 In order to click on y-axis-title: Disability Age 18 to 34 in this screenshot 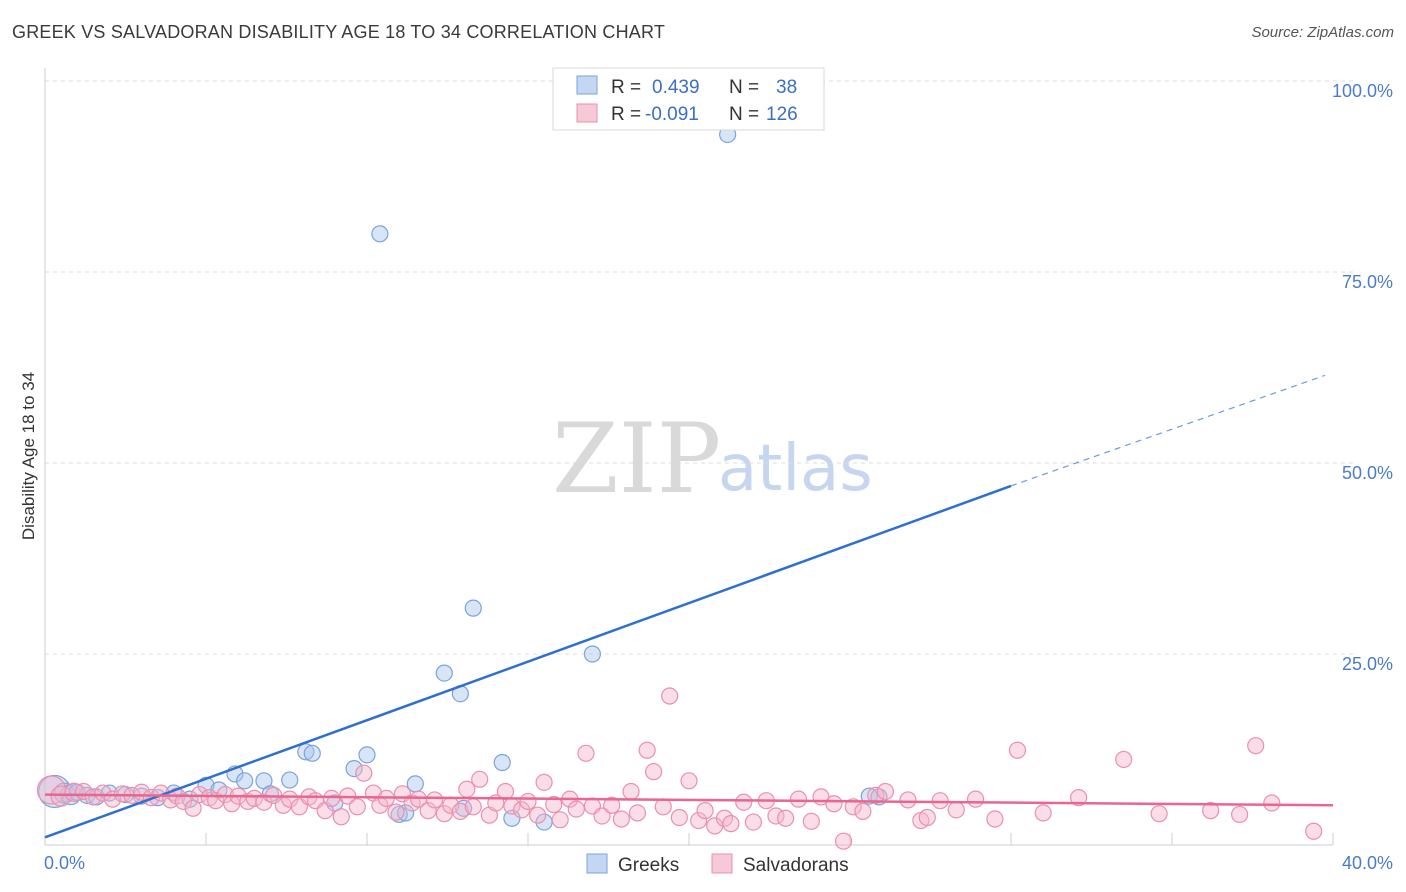, I will do `click(28, 456)`.